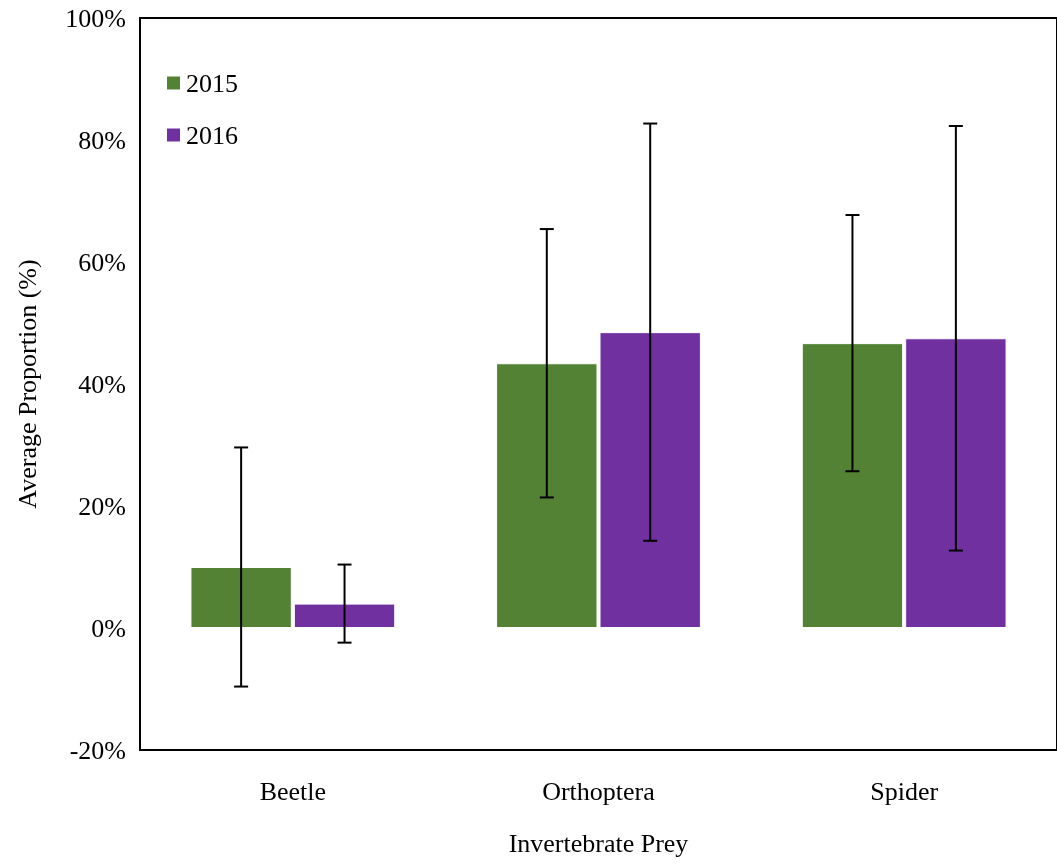  I want to click on y-tick-label: -20%, so click(97, 750).